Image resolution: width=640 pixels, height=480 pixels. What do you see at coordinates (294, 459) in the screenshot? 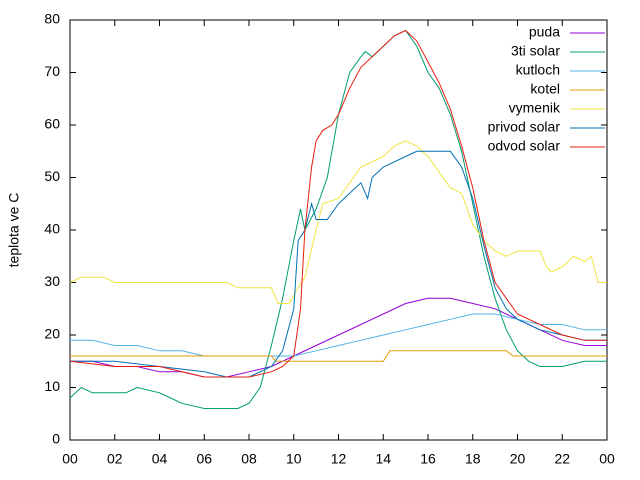
I see `x-tick-label: 10` at bounding box center [294, 459].